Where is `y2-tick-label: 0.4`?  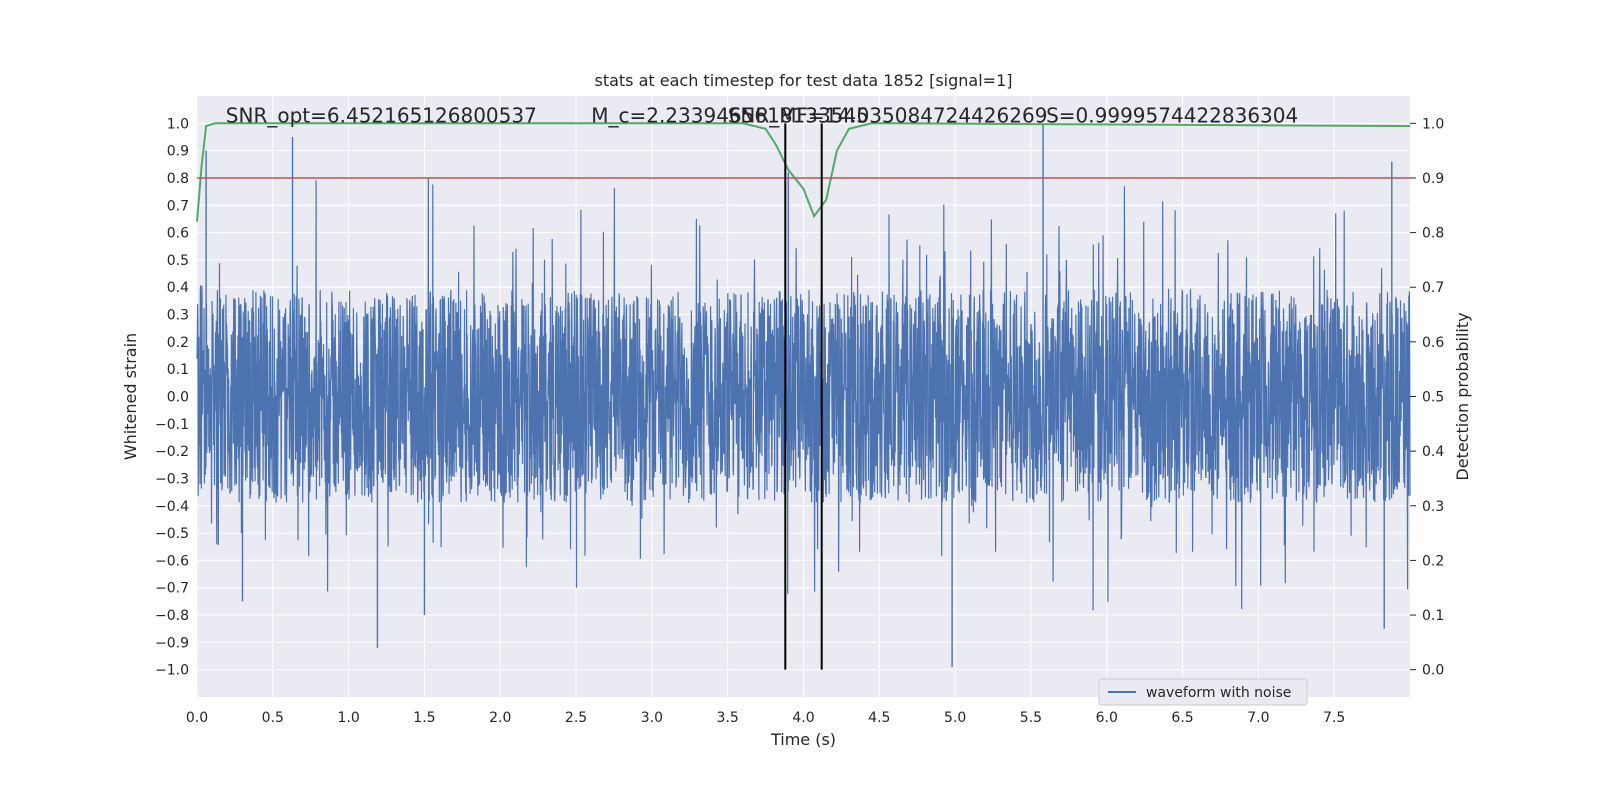 y2-tick-label: 0.4 is located at coordinates (1433, 452).